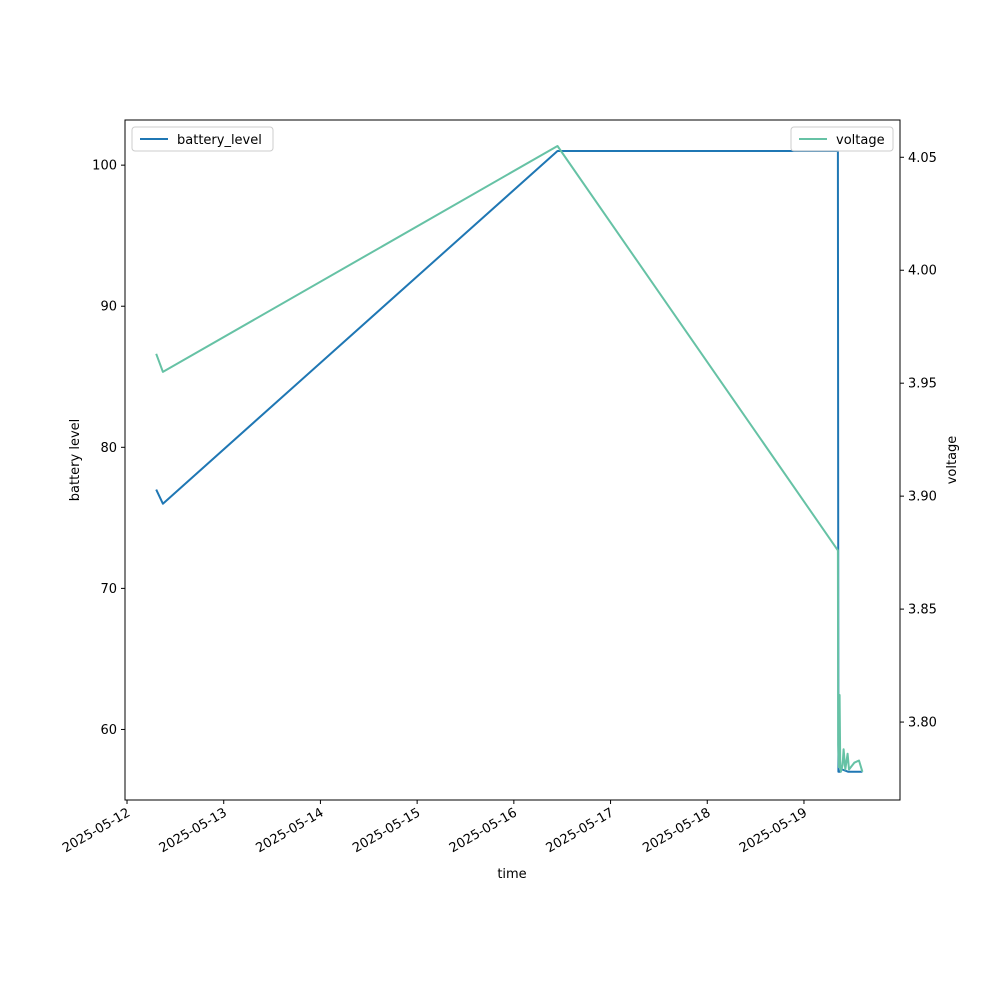 This screenshot has height=1000, width=1000. What do you see at coordinates (922, 497) in the screenshot?
I see `right-y-tick-label: 3.90` at bounding box center [922, 497].